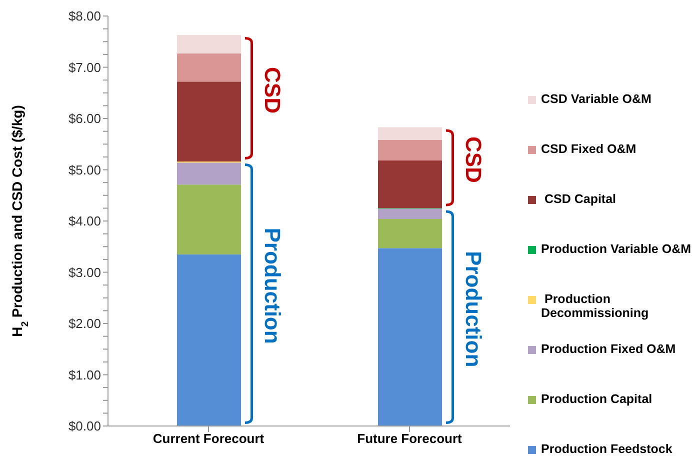  Describe the element at coordinates (84, 221) in the screenshot. I see `y-tick-label: $4.00` at that location.